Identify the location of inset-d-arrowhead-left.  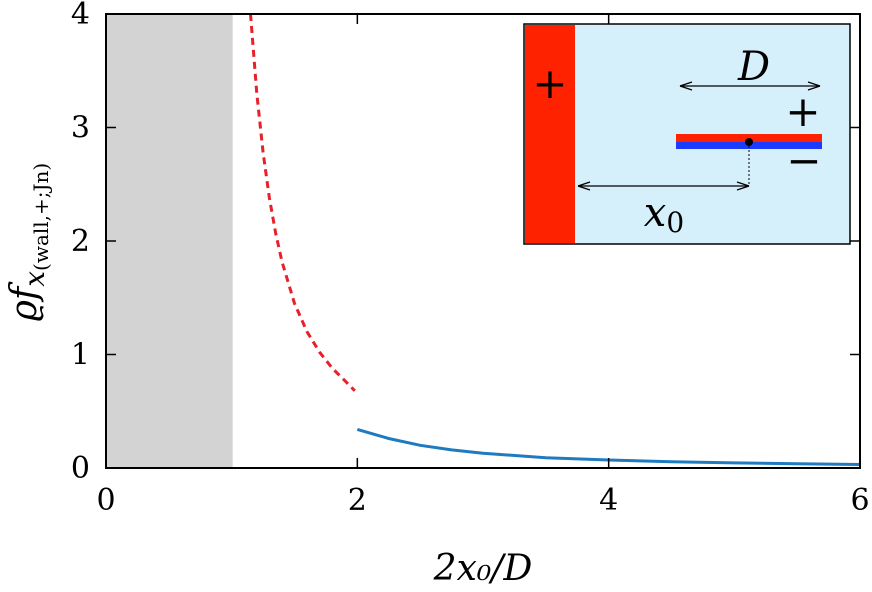
(686, 86).